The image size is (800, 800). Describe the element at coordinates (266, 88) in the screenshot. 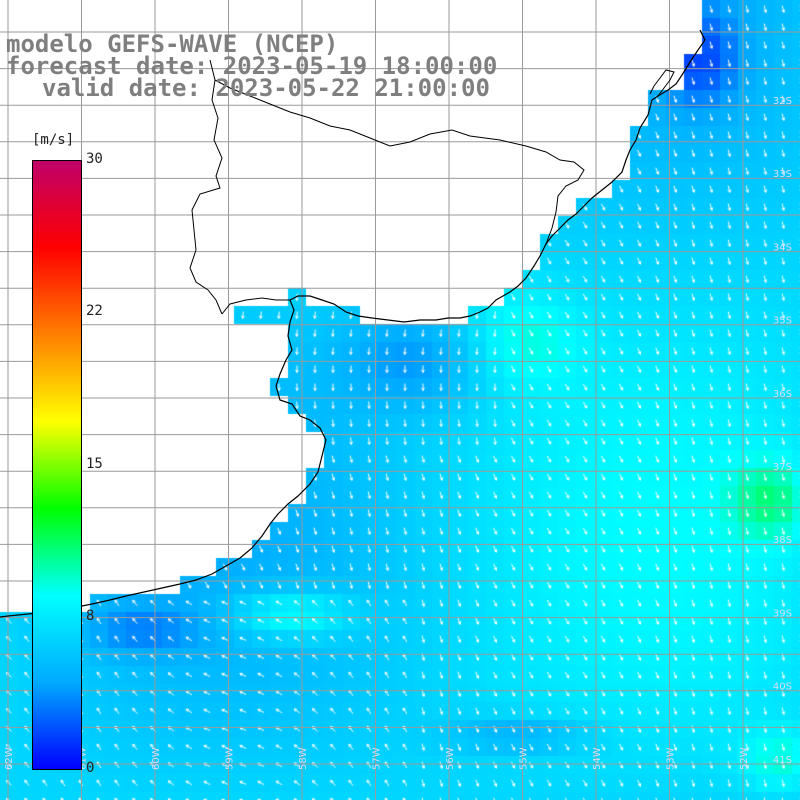

I see `title-valid-date: valid date: 2023-05-22 21:00:00` at that location.